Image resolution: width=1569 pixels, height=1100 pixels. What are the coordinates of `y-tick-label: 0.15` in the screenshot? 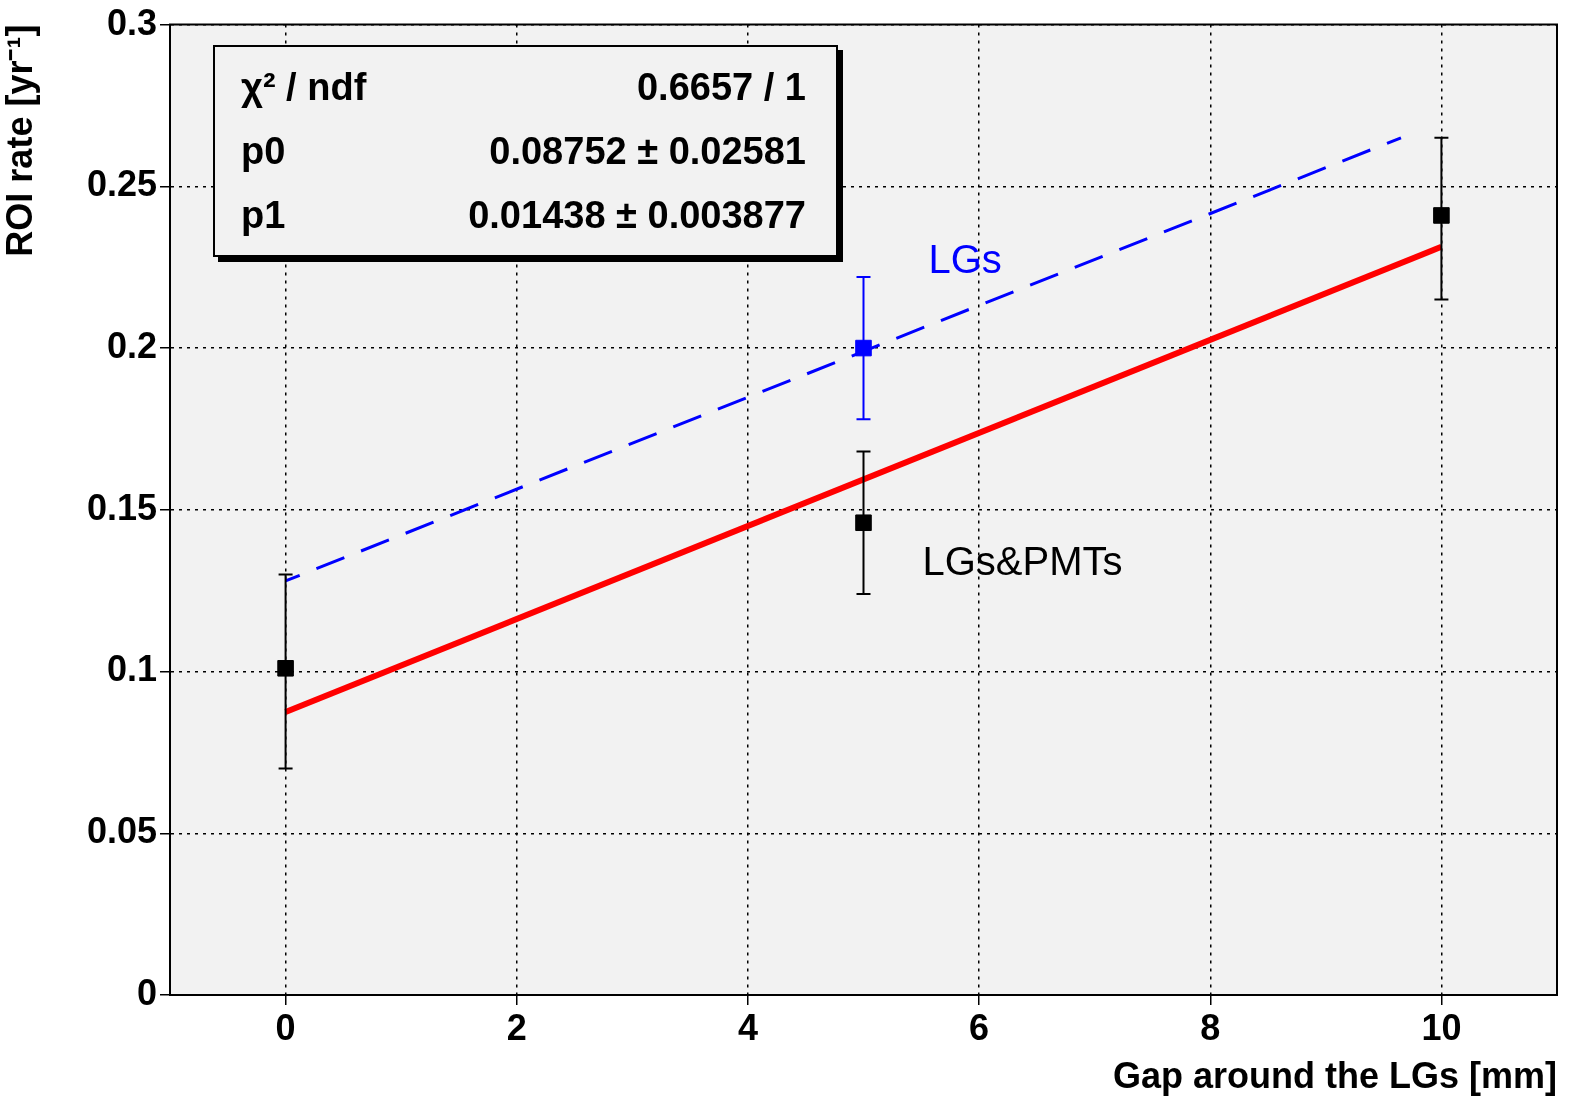 It's located at (121, 507).